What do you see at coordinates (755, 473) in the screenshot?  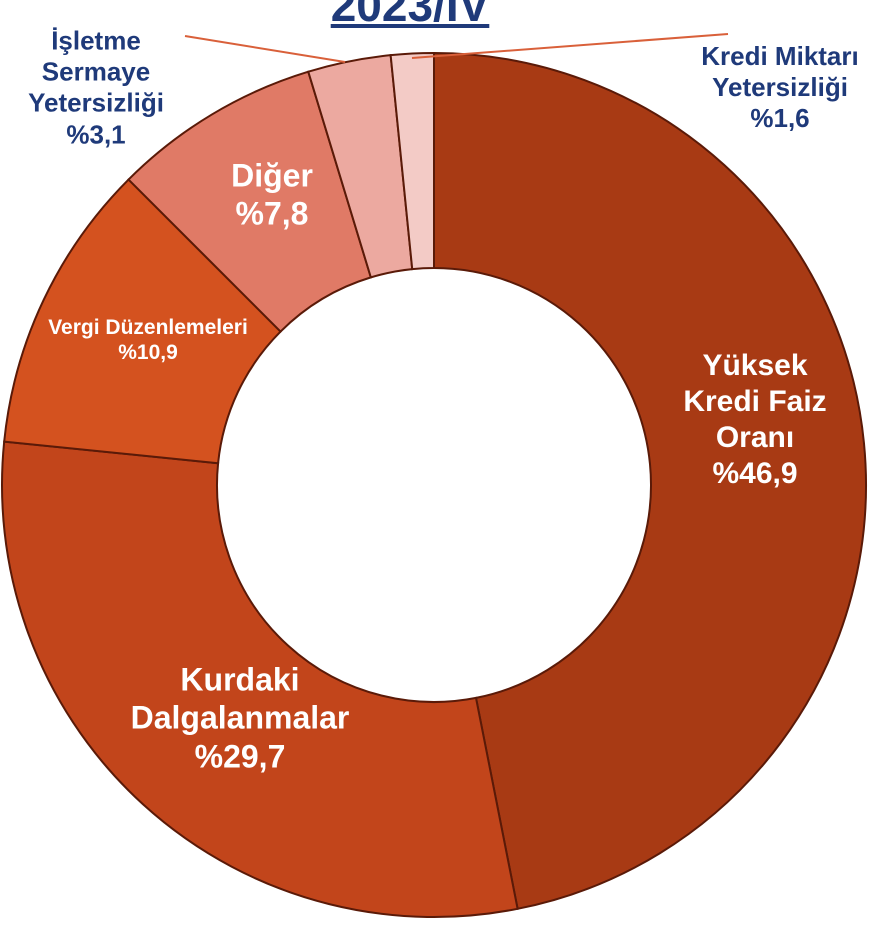 I see `value-label: %46,9` at bounding box center [755, 473].